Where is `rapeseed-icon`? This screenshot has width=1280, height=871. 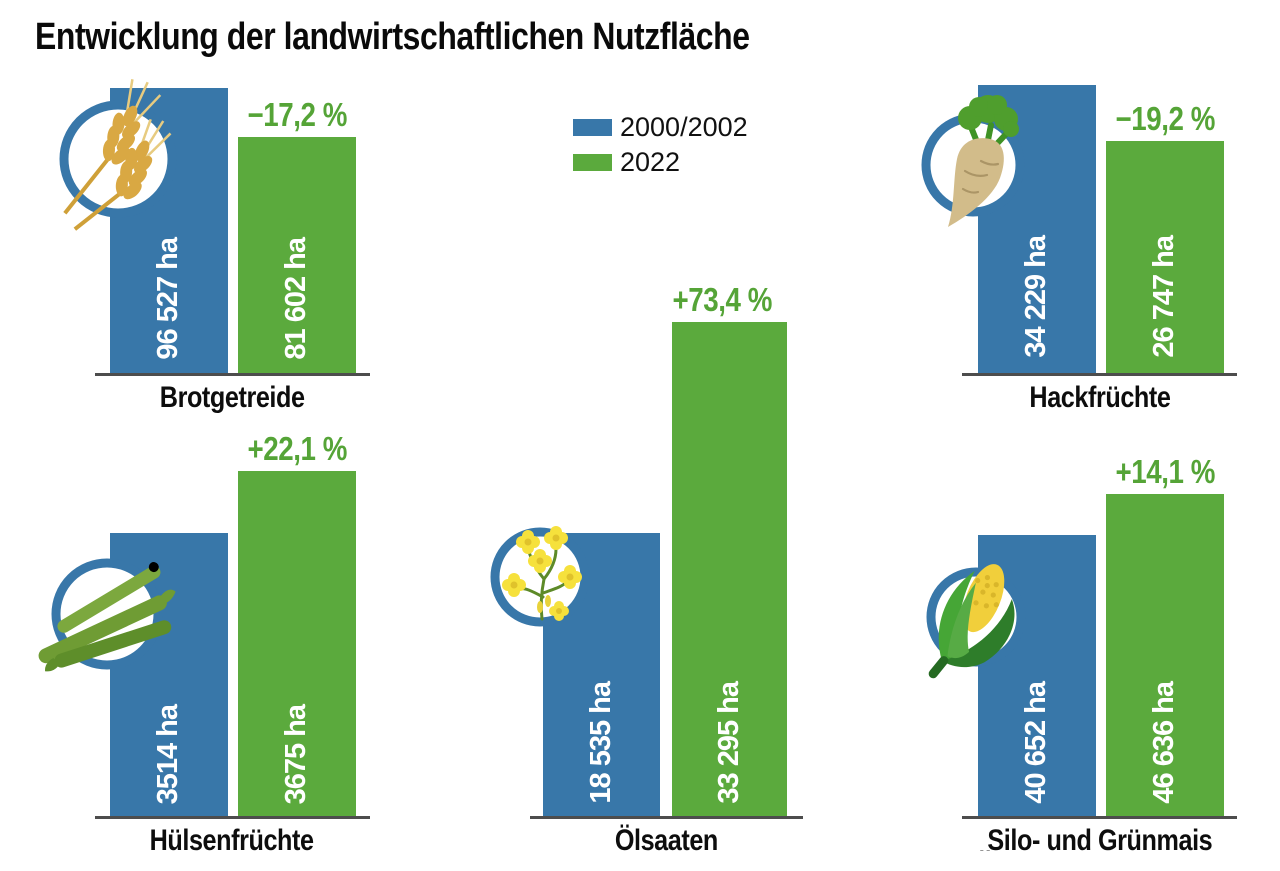 rapeseed-icon is located at coordinates (540, 576).